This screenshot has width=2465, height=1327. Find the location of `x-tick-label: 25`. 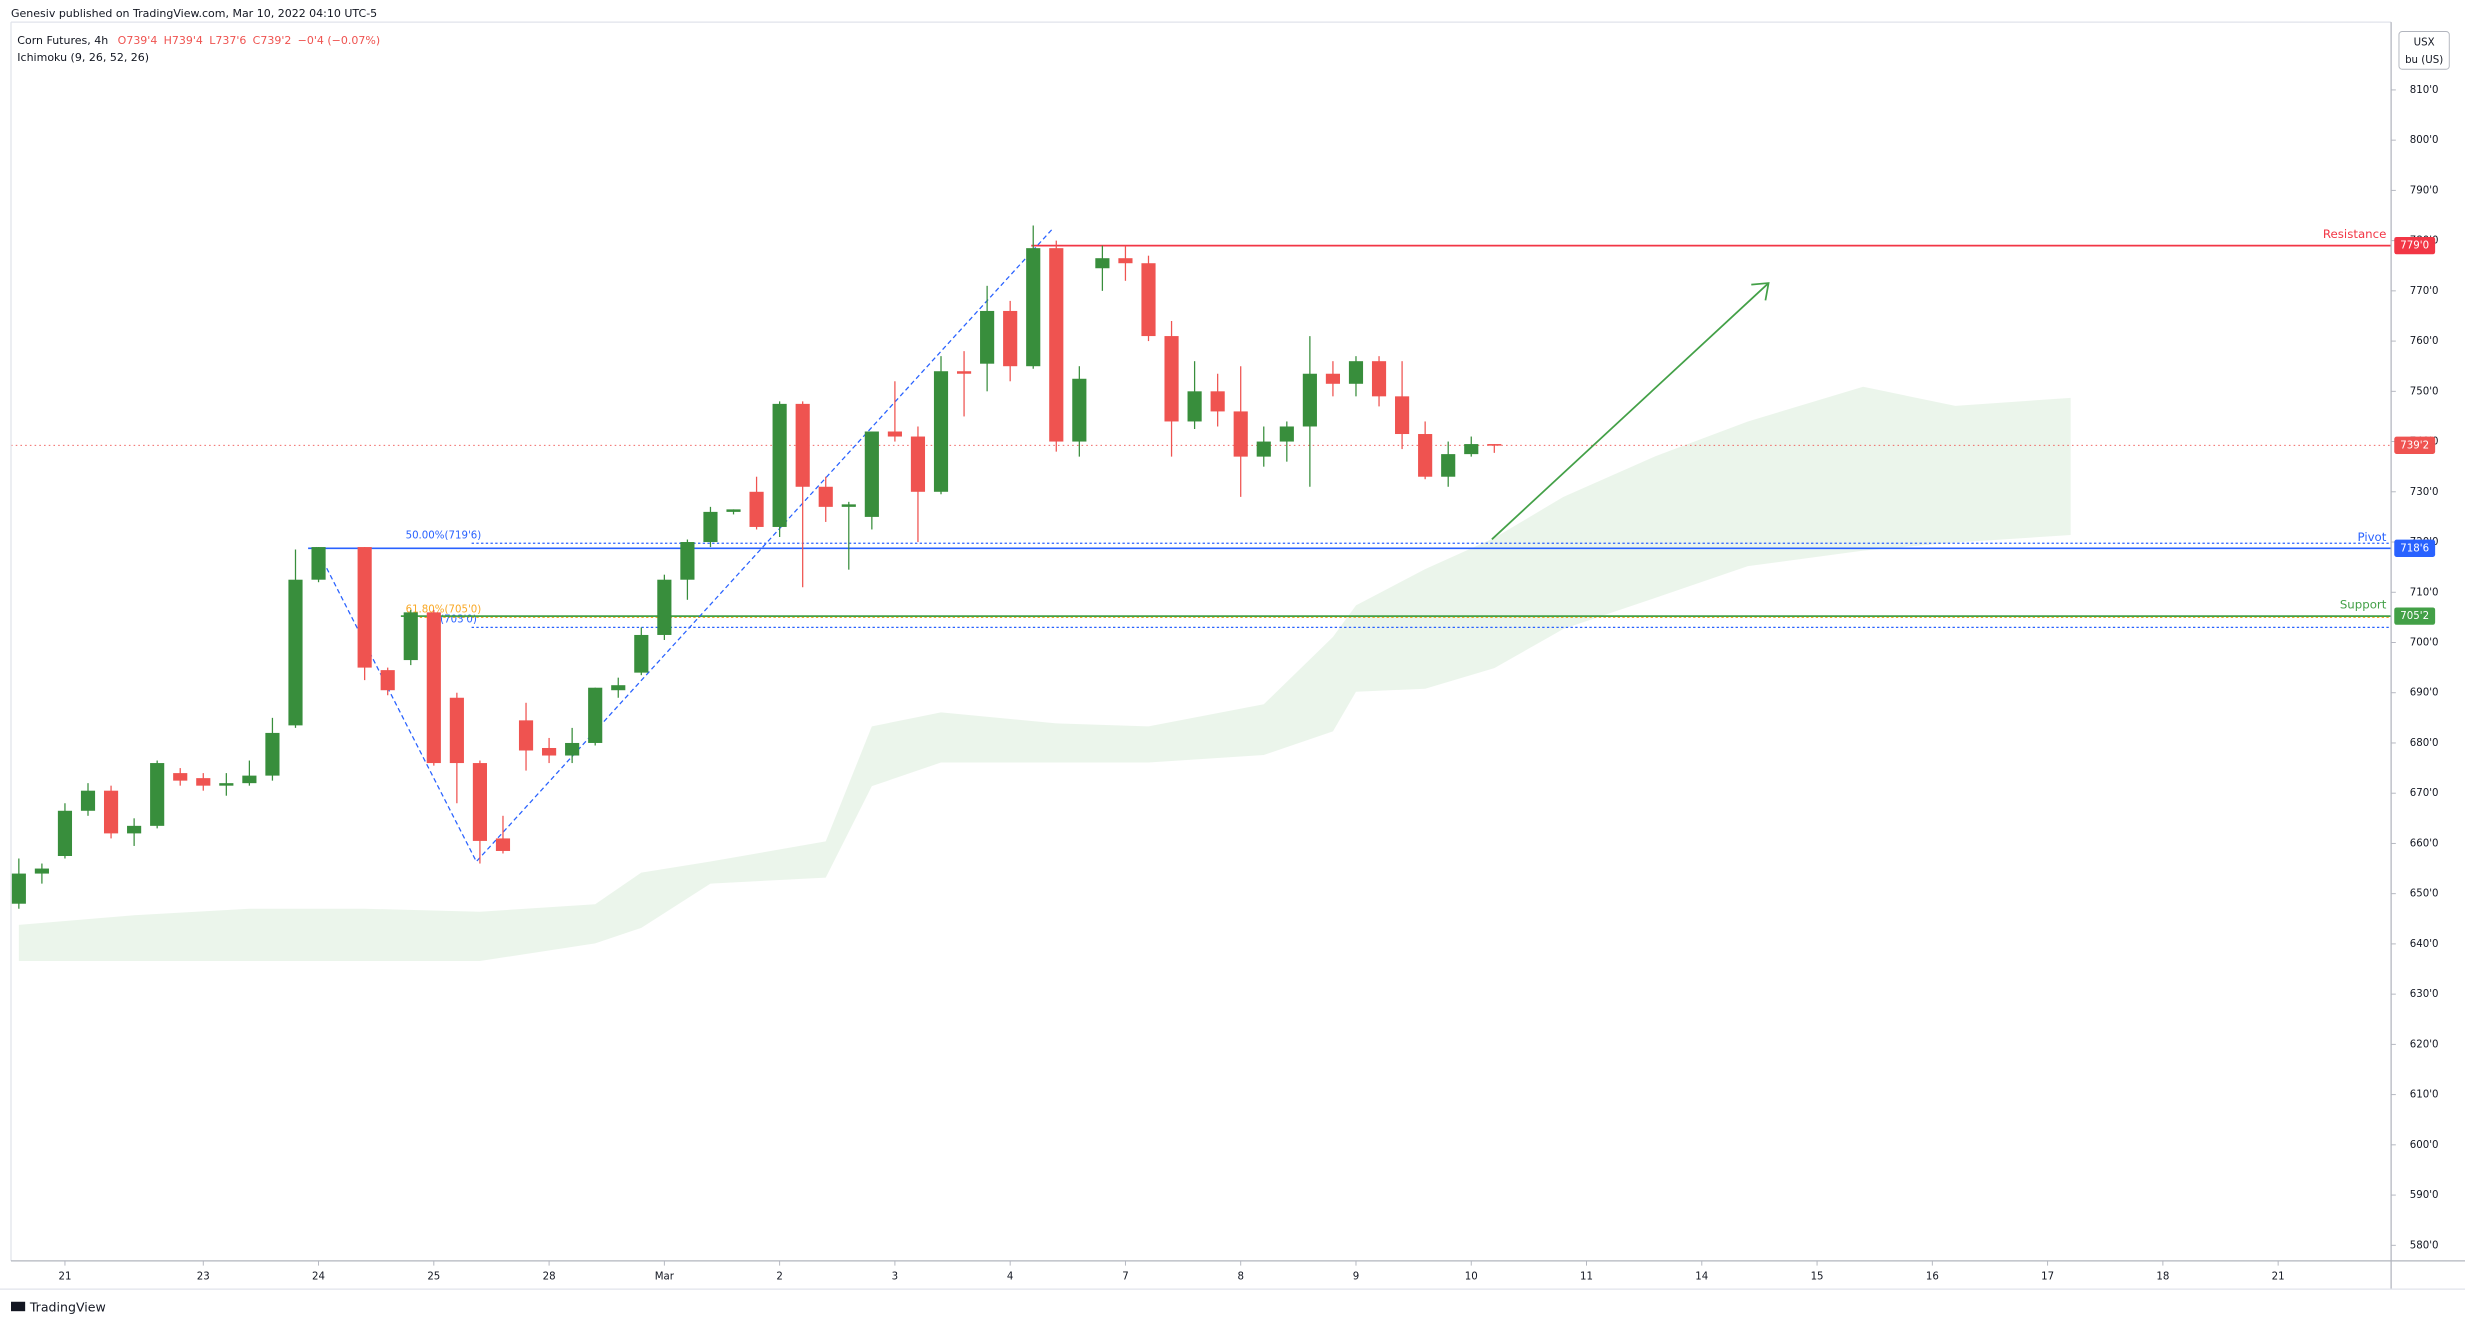

x-tick-label: 25 is located at coordinates (433, 1277).